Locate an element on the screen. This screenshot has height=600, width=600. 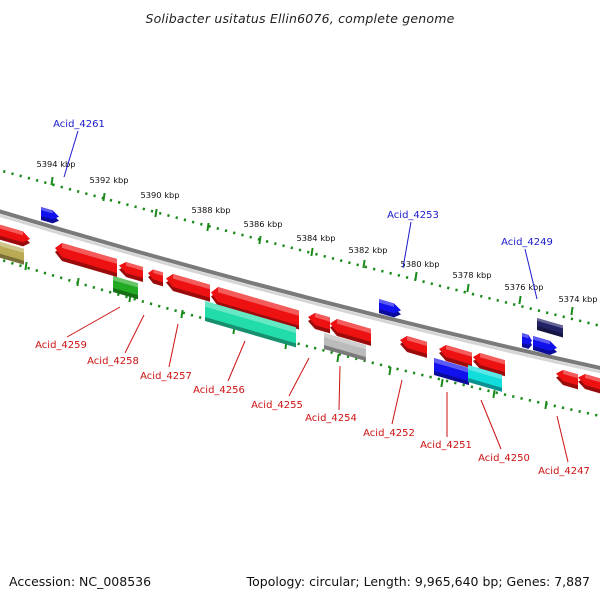
gene-label-Acid_4256: Acid_4256 is located at coordinates (219, 390).